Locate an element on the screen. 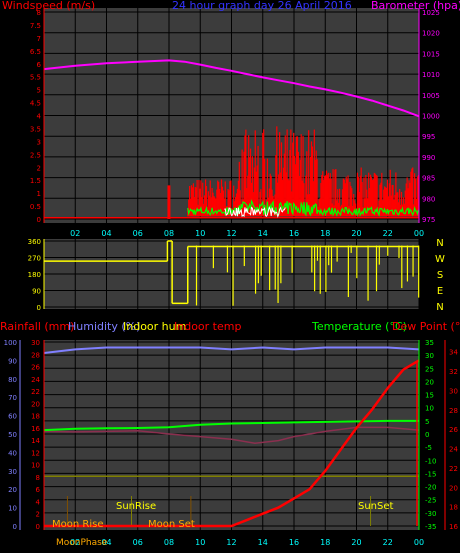 This screenshot has height=553, width=460. temperature-tick-label: 35 is located at coordinates (429, 343).